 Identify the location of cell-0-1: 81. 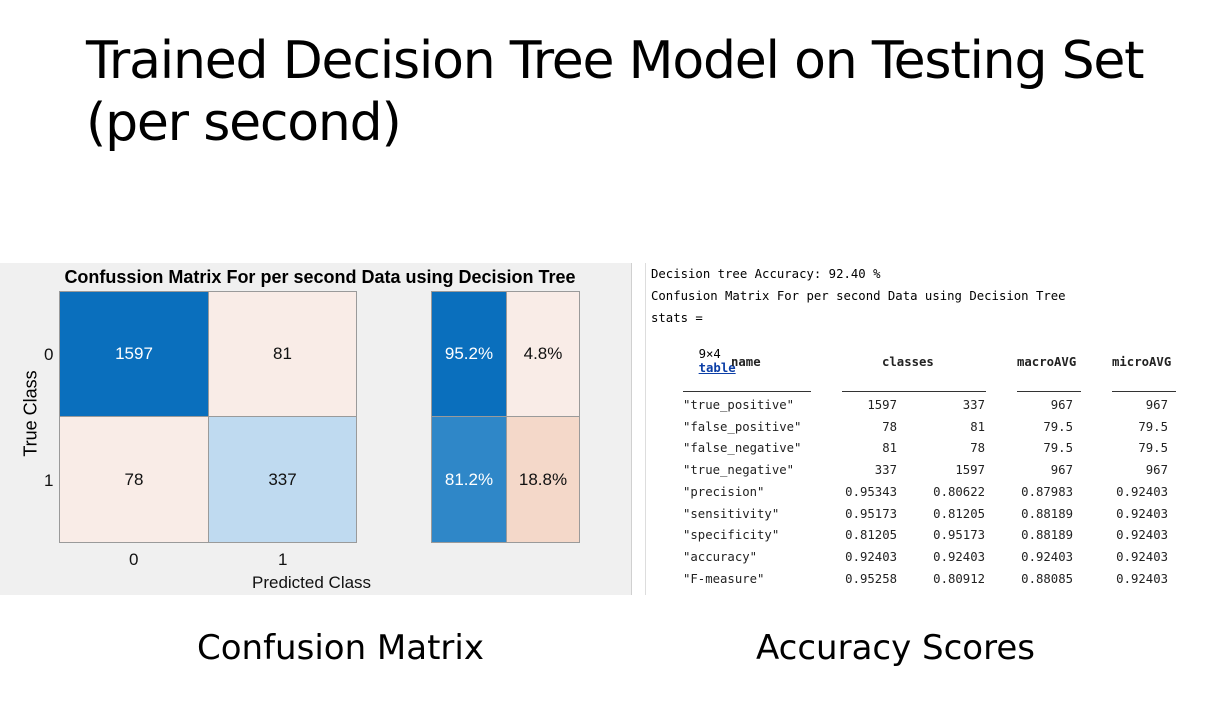
(282, 354).